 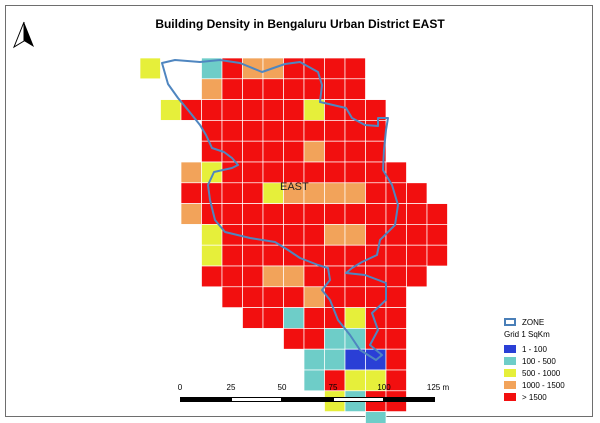 I want to click on north-arrow-icon, so click(x=23, y=35).